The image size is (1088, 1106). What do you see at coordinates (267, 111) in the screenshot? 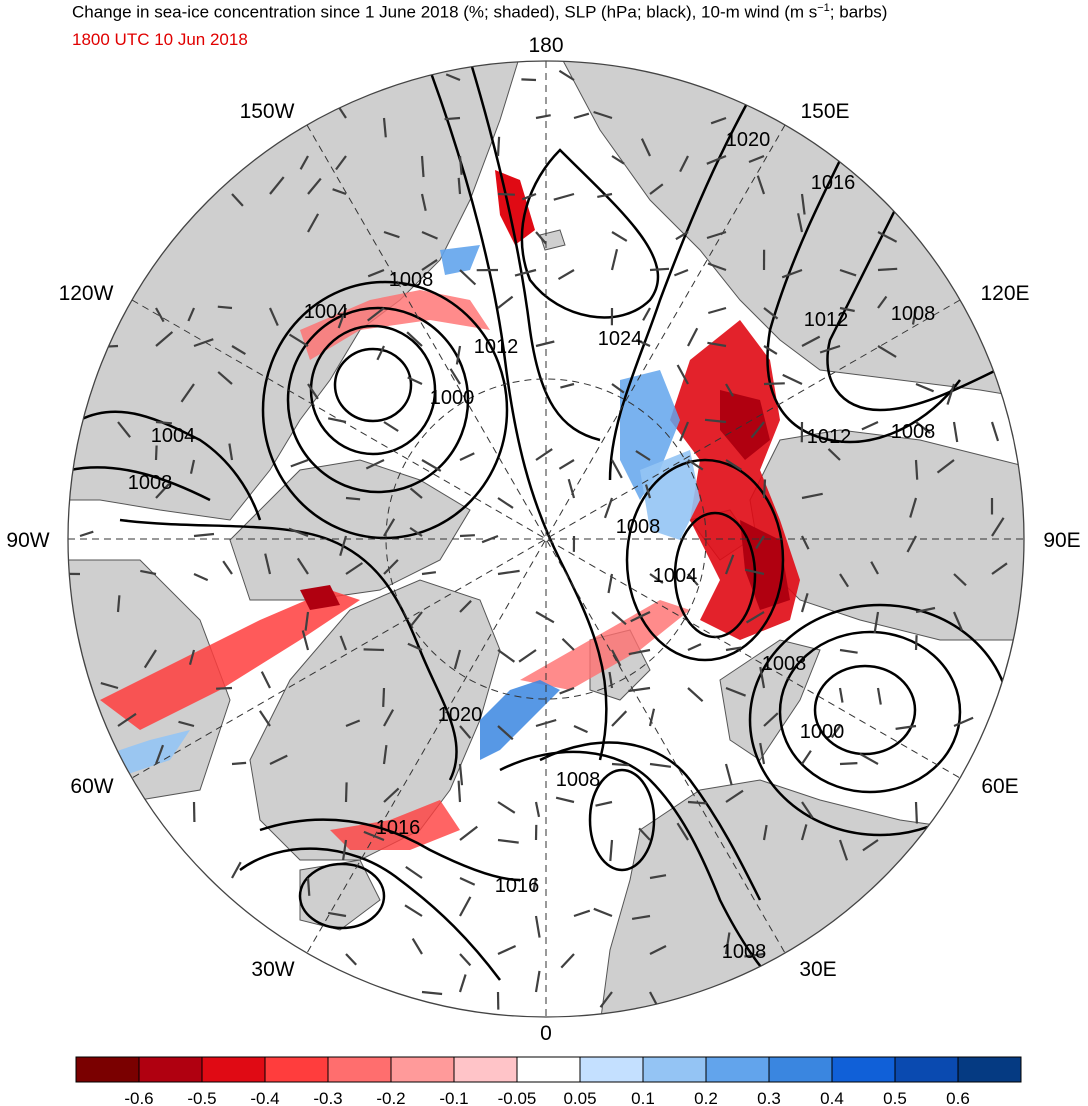
I see `lon-label-150w: 150W` at bounding box center [267, 111].